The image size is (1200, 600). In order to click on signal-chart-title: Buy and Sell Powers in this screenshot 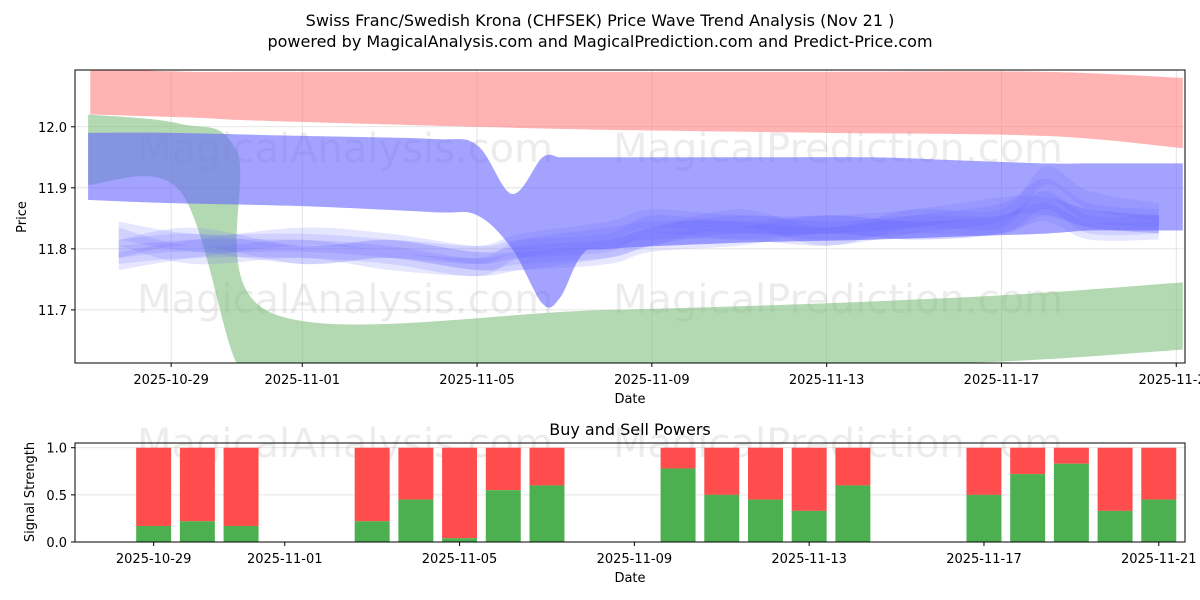, I will do `click(630, 429)`.